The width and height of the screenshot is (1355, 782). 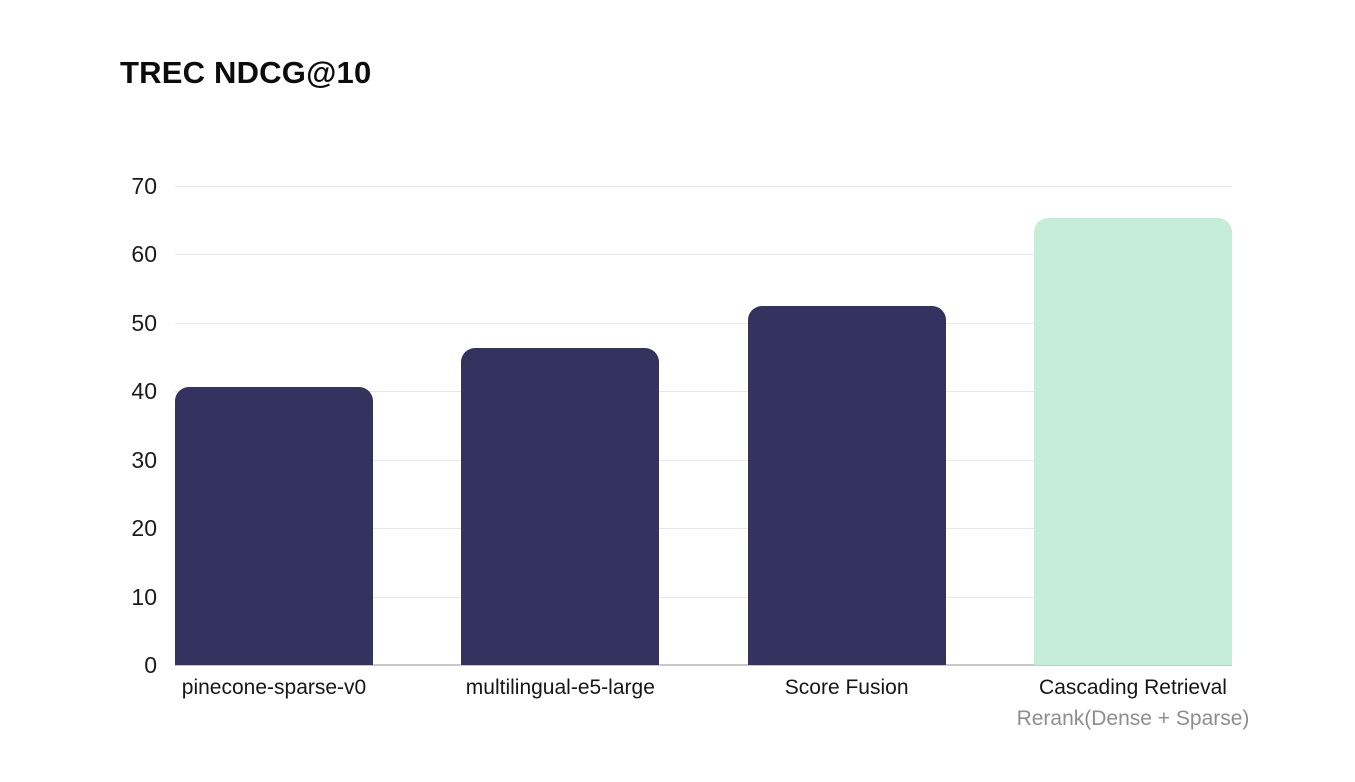 What do you see at coordinates (1133, 718) in the screenshot?
I see `x-axis-sublabel: Rerank(Dense + Sparse)` at bounding box center [1133, 718].